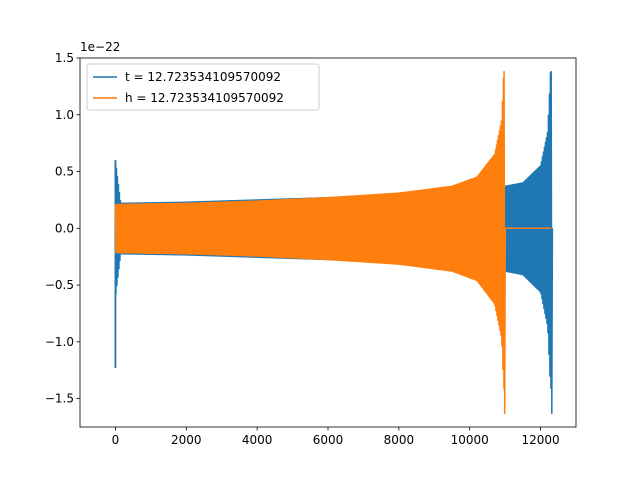  Describe the element at coordinates (540, 440) in the screenshot. I see `x-tick-label: 12000` at that location.